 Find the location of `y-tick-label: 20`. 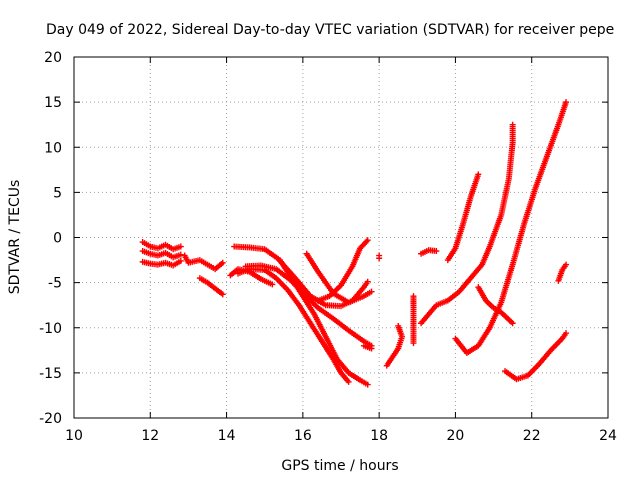

y-tick-label: 20 is located at coordinates (53, 58).